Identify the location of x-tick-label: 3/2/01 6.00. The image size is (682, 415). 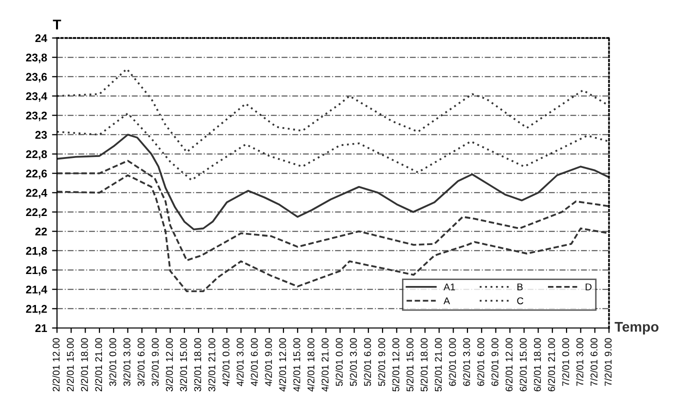
(141, 362).